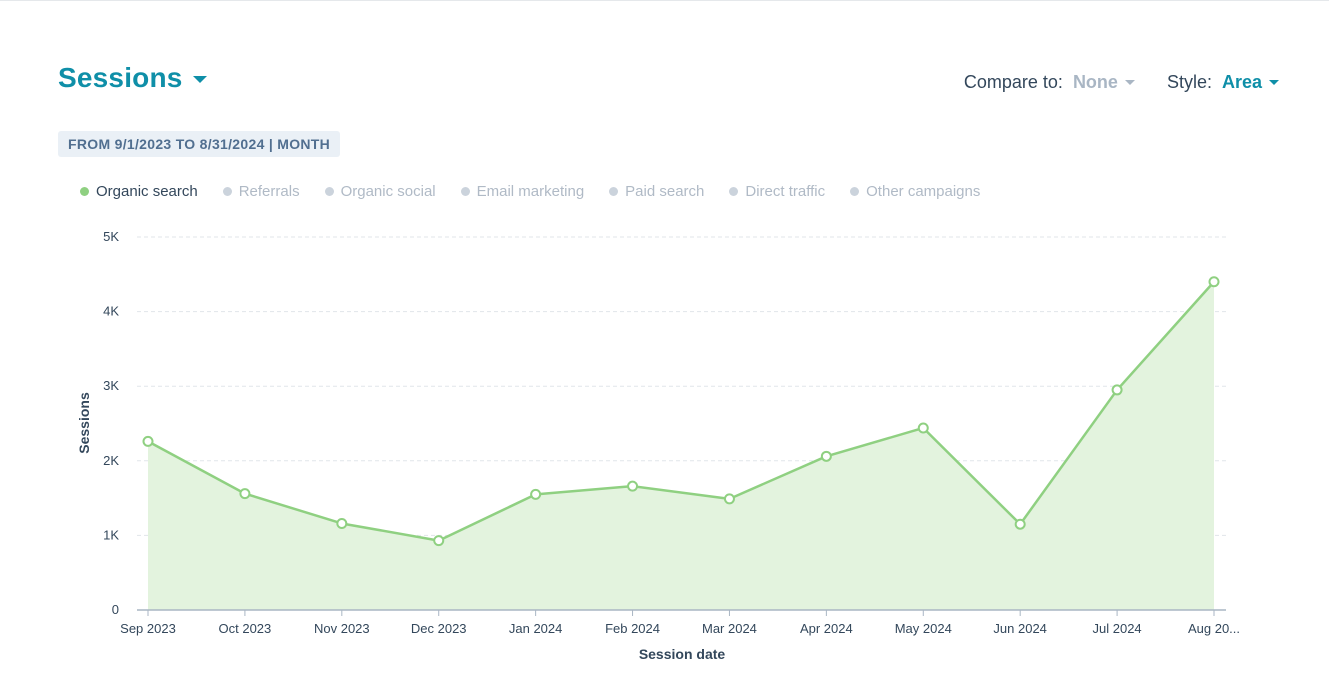  What do you see at coordinates (115, 609) in the screenshot?
I see `y-tick-label: 0` at bounding box center [115, 609].